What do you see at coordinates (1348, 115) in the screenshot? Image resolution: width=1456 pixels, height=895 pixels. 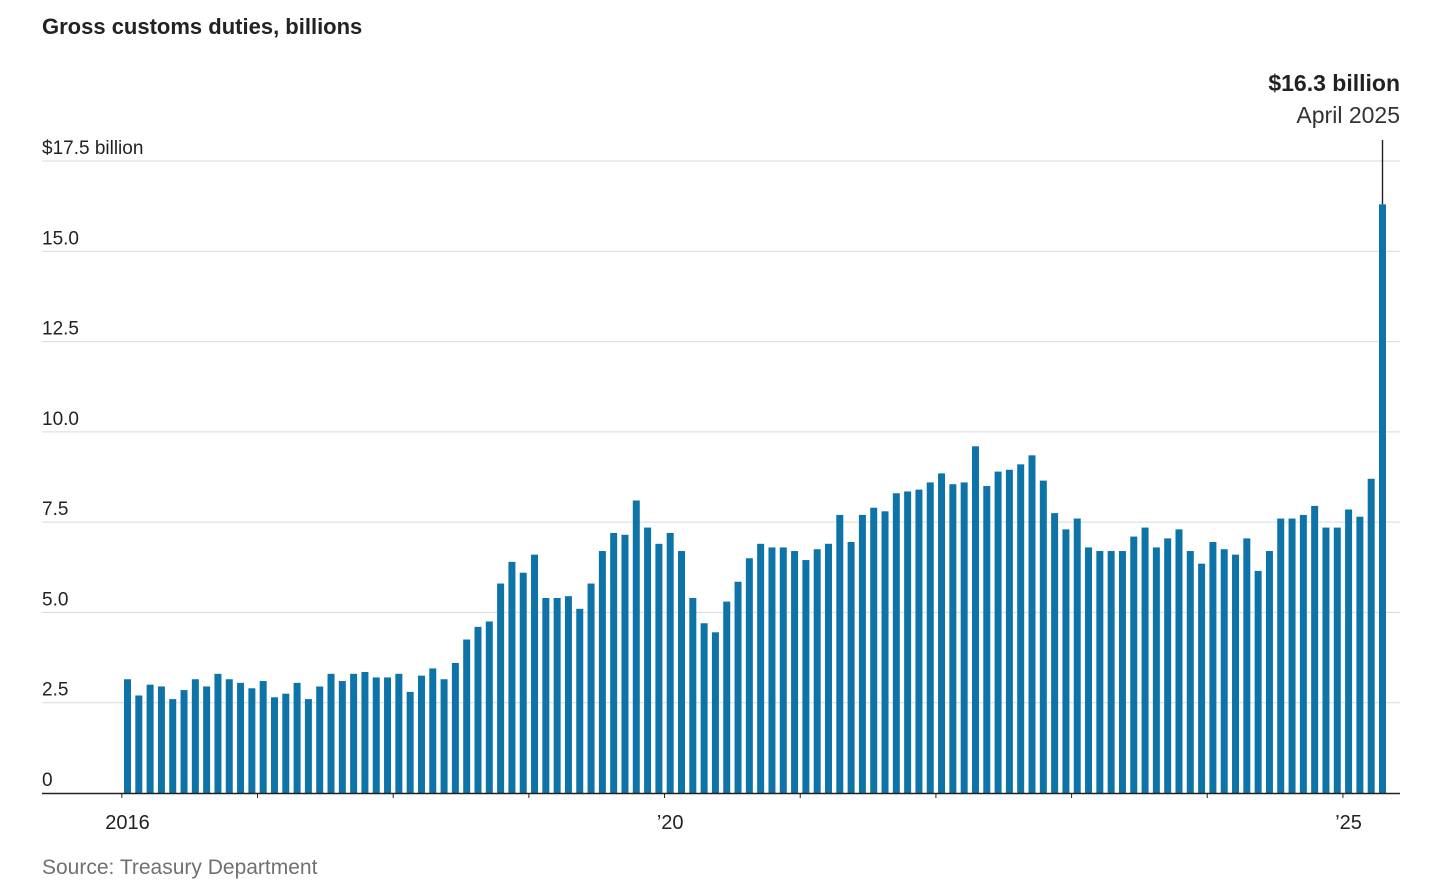 I see `annotation-date: April 2025` at bounding box center [1348, 115].